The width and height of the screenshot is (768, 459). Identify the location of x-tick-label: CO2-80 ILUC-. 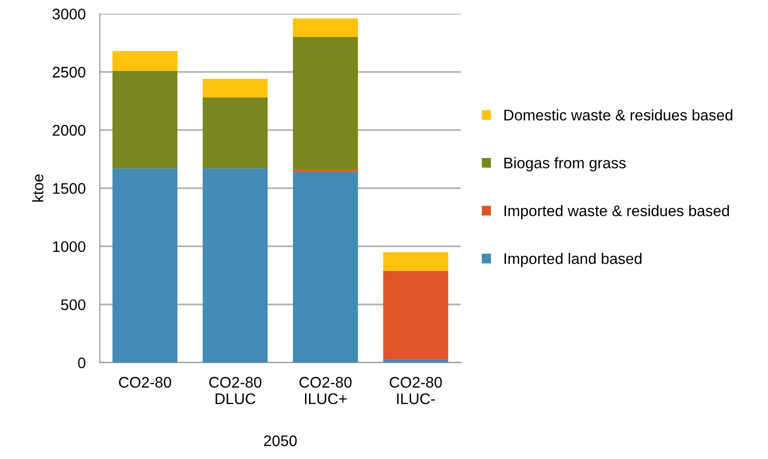
(416, 390).